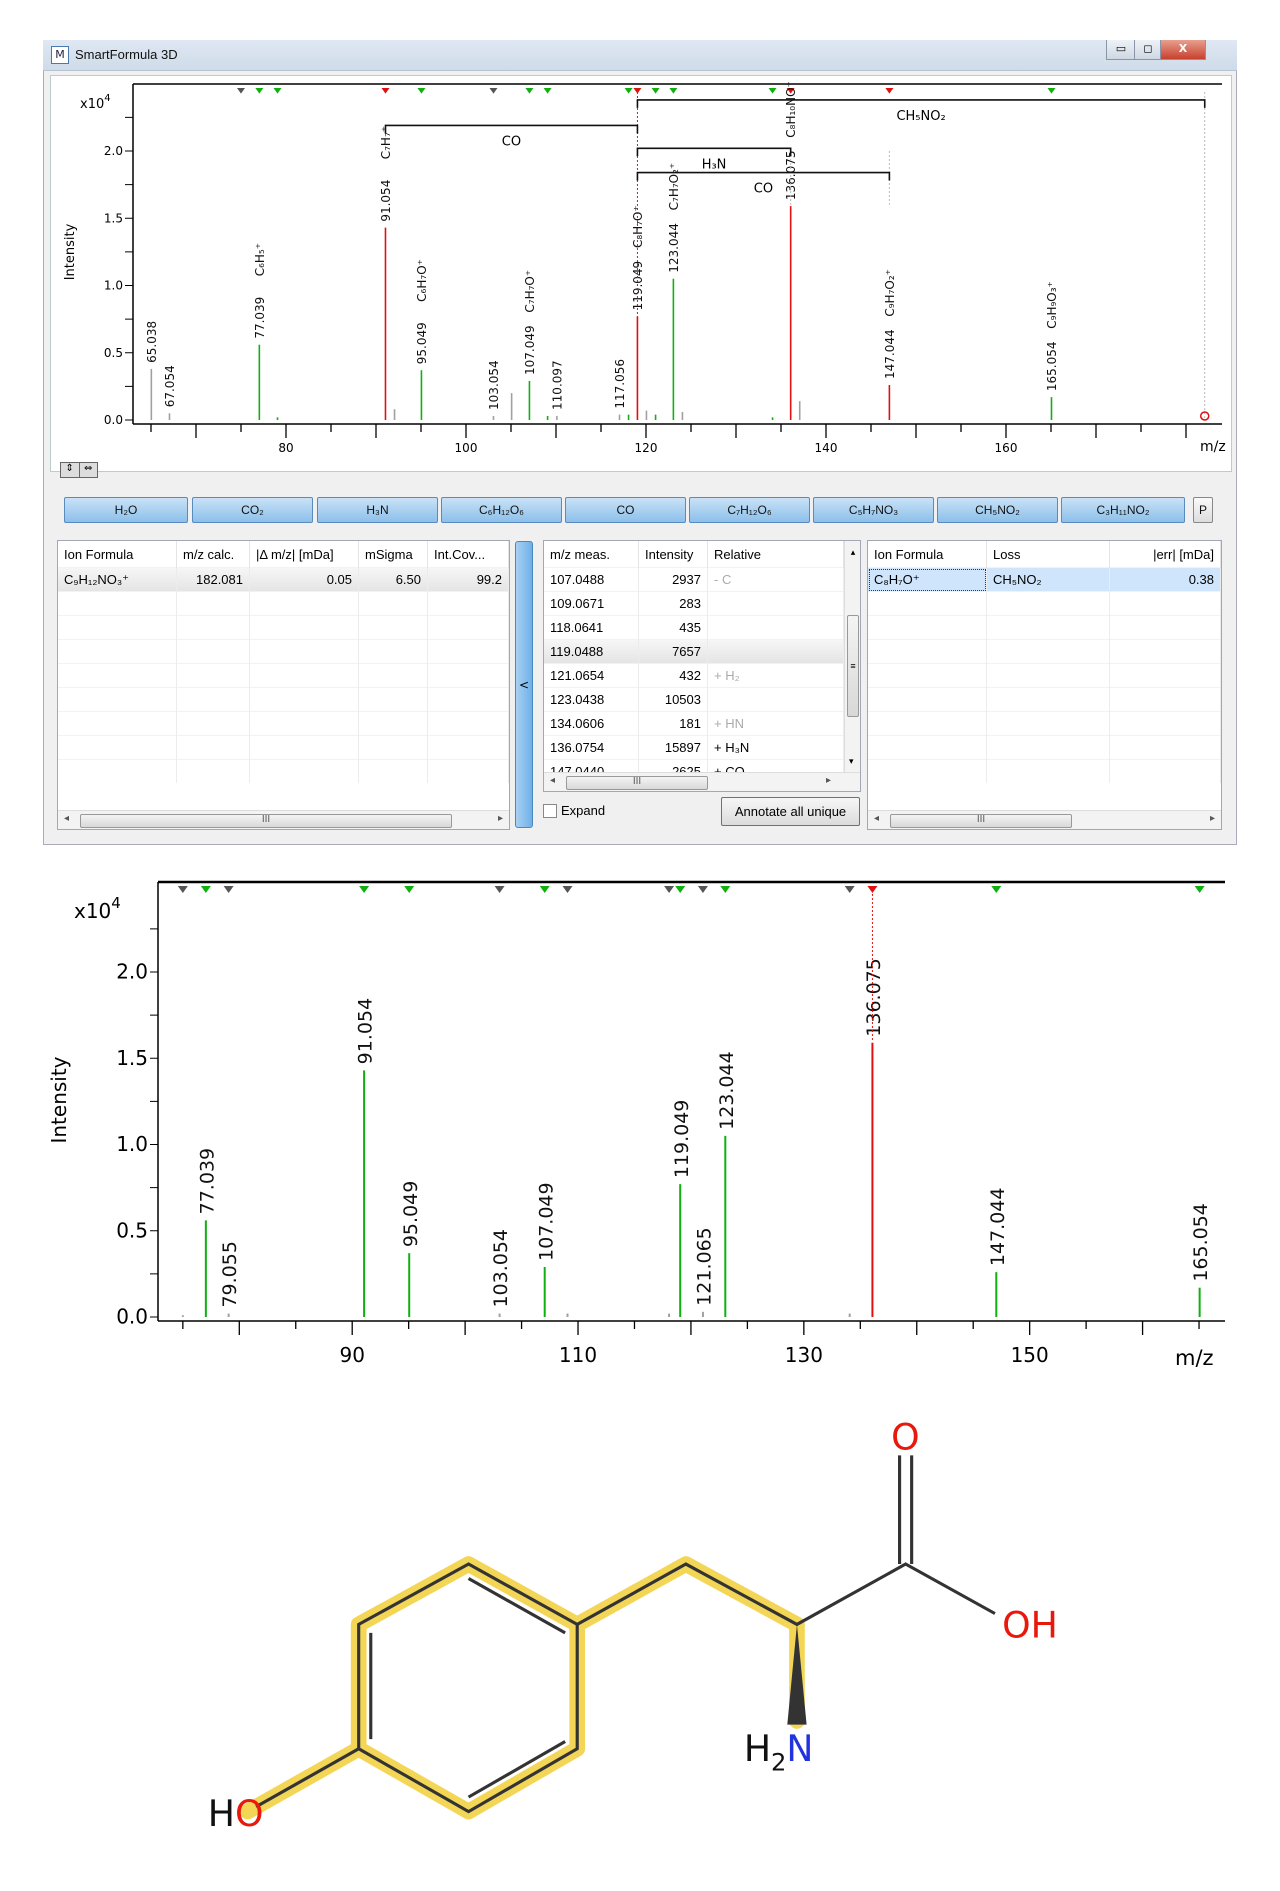 Image resolution: width=1280 pixels, height=1891 pixels. What do you see at coordinates (252, 510) in the screenshot?
I see `loss-button-co2: CO₂` at bounding box center [252, 510].